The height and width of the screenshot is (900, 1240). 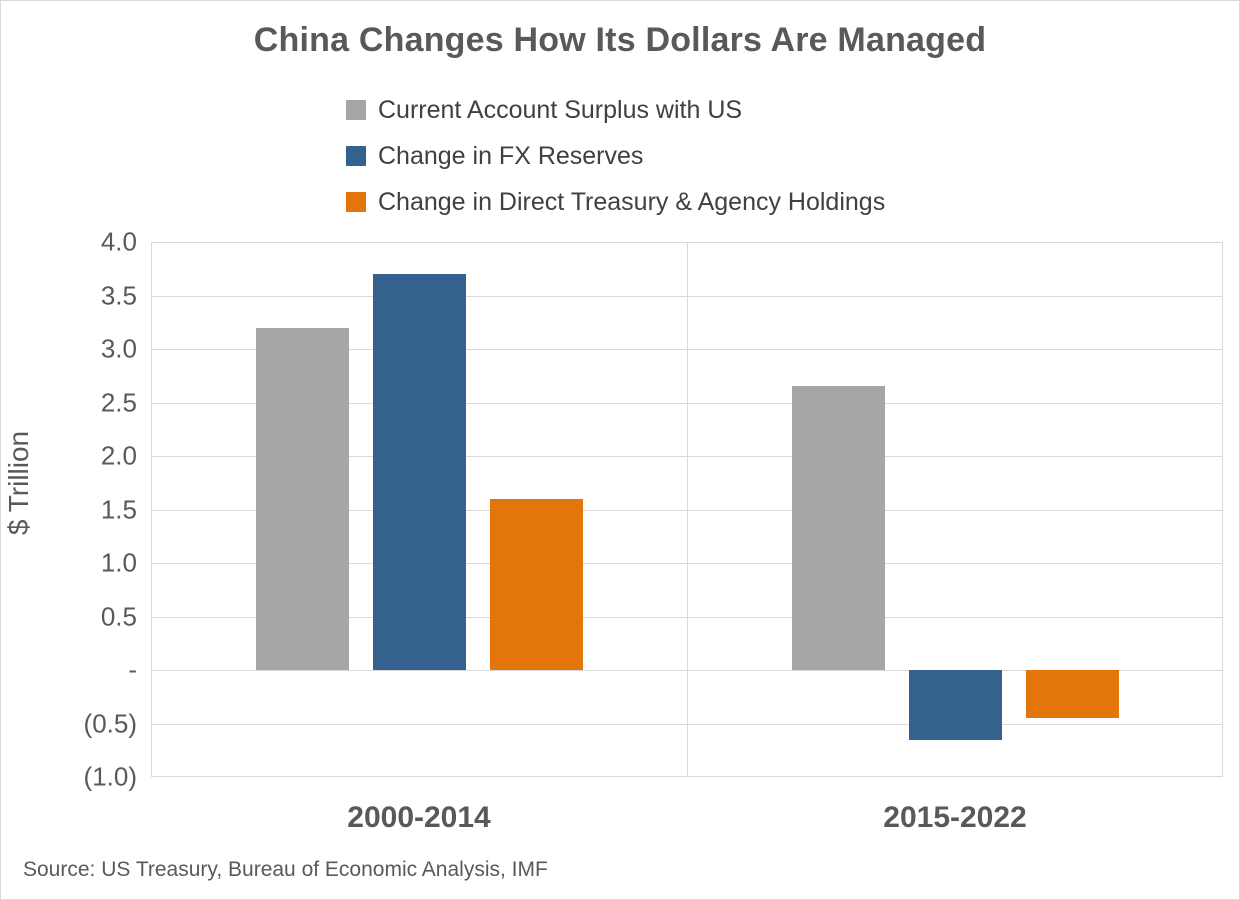 I want to click on bar-current-account-surplus-with-us-2015-2022, so click(x=838, y=528).